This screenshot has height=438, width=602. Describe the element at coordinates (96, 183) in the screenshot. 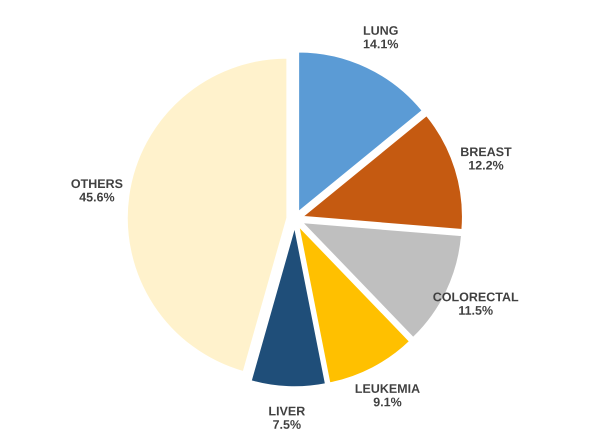

I see `slice-label: OTHERS` at that location.